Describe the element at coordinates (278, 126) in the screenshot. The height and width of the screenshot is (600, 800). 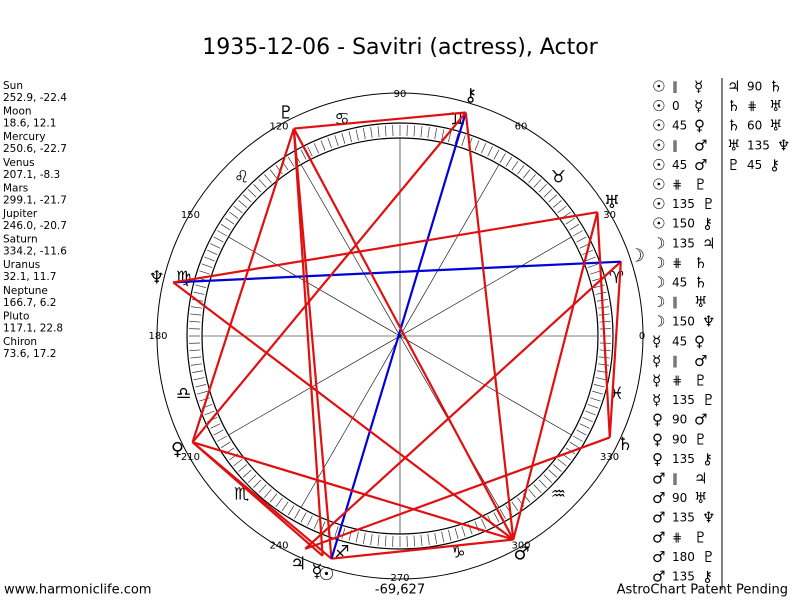
I see `degree-label: 120` at that location.